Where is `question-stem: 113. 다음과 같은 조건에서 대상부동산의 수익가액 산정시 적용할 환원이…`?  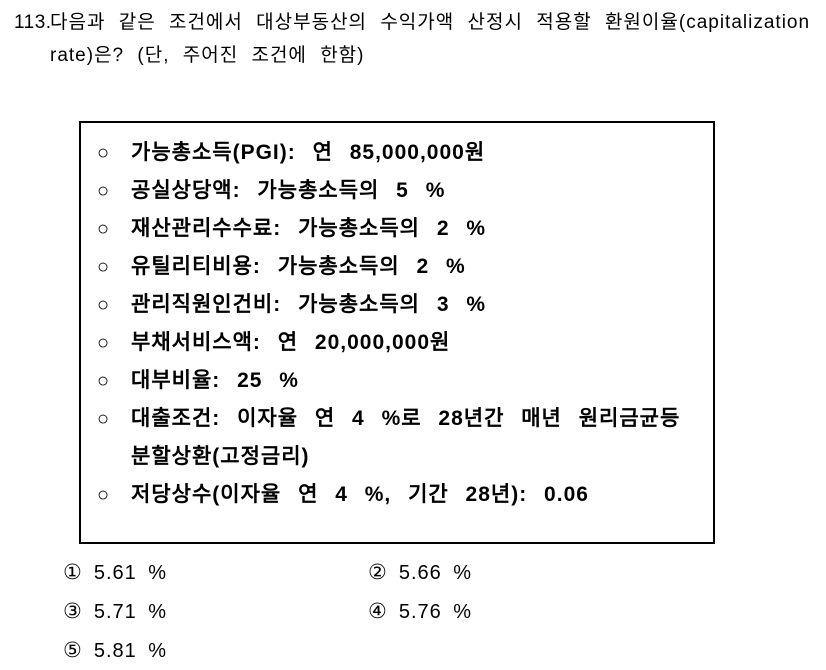
question-stem: 113. 다음과 같은 조건에서 대상부동산의 수익가액 산정시 적용할 환원이… is located at coordinates (414, 39).